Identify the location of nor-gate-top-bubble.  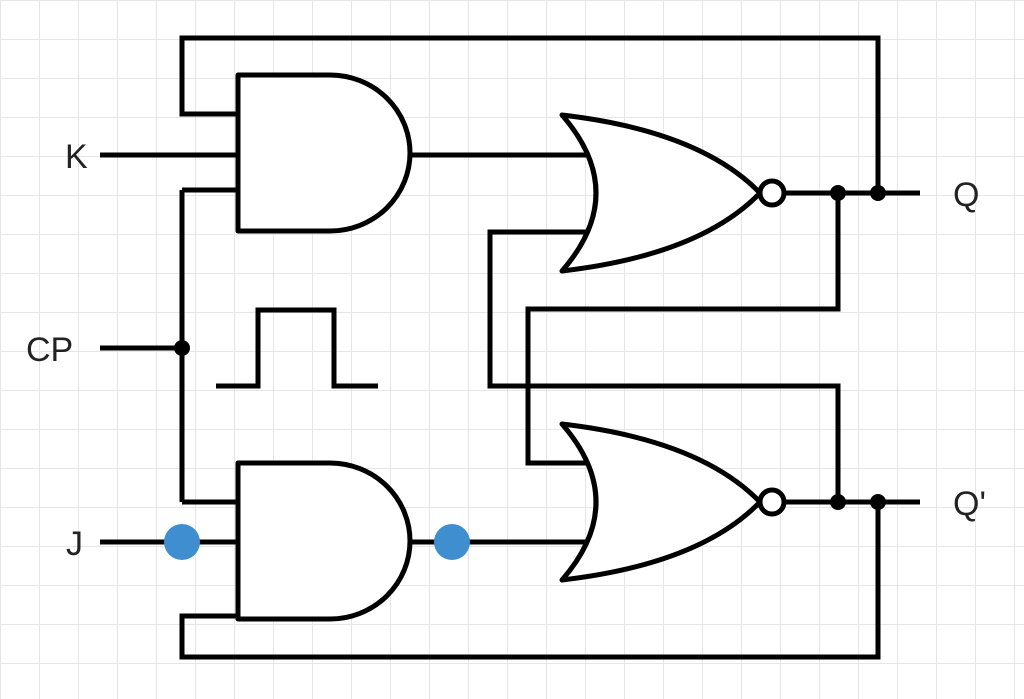
(772, 193).